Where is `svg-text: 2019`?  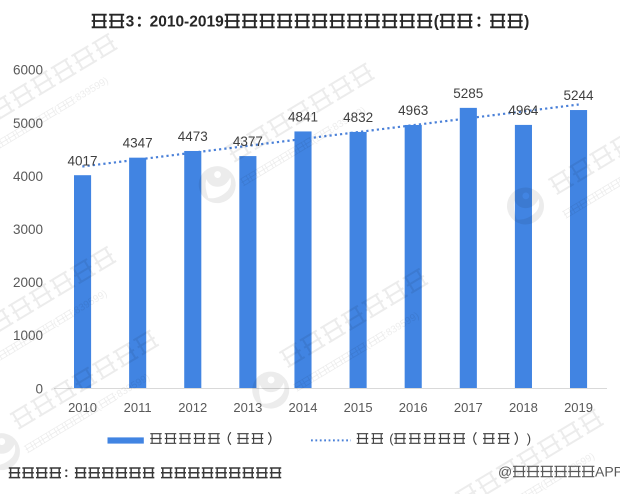 svg-text: 2019 is located at coordinates (578, 407).